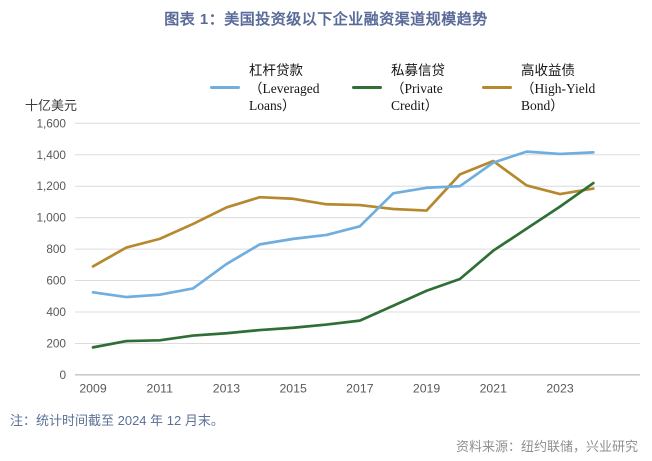  What do you see at coordinates (558, 88) in the screenshot?
I see `legend-label: 高收益债 （High-Yield Bond）` at bounding box center [558, 88].